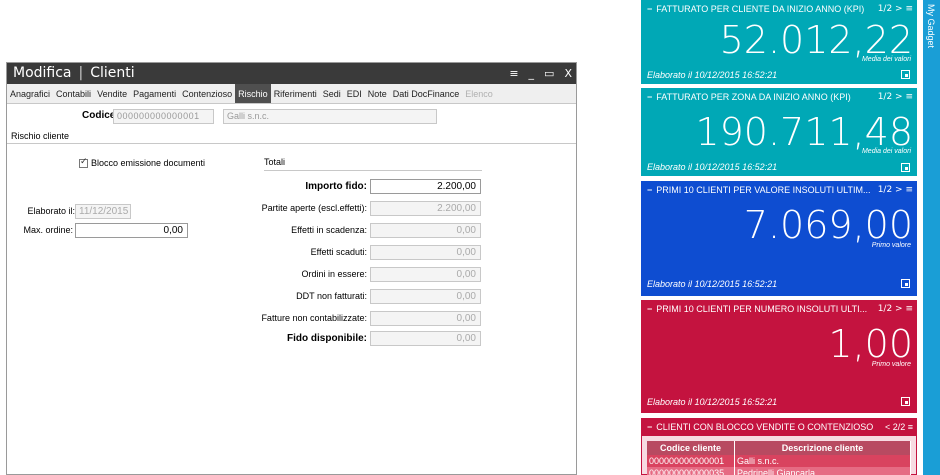  What do you see at coordinates (479, 94) in the screenshot?
I see `tab-elenco: Elenco` at bounding box center [479, 94].